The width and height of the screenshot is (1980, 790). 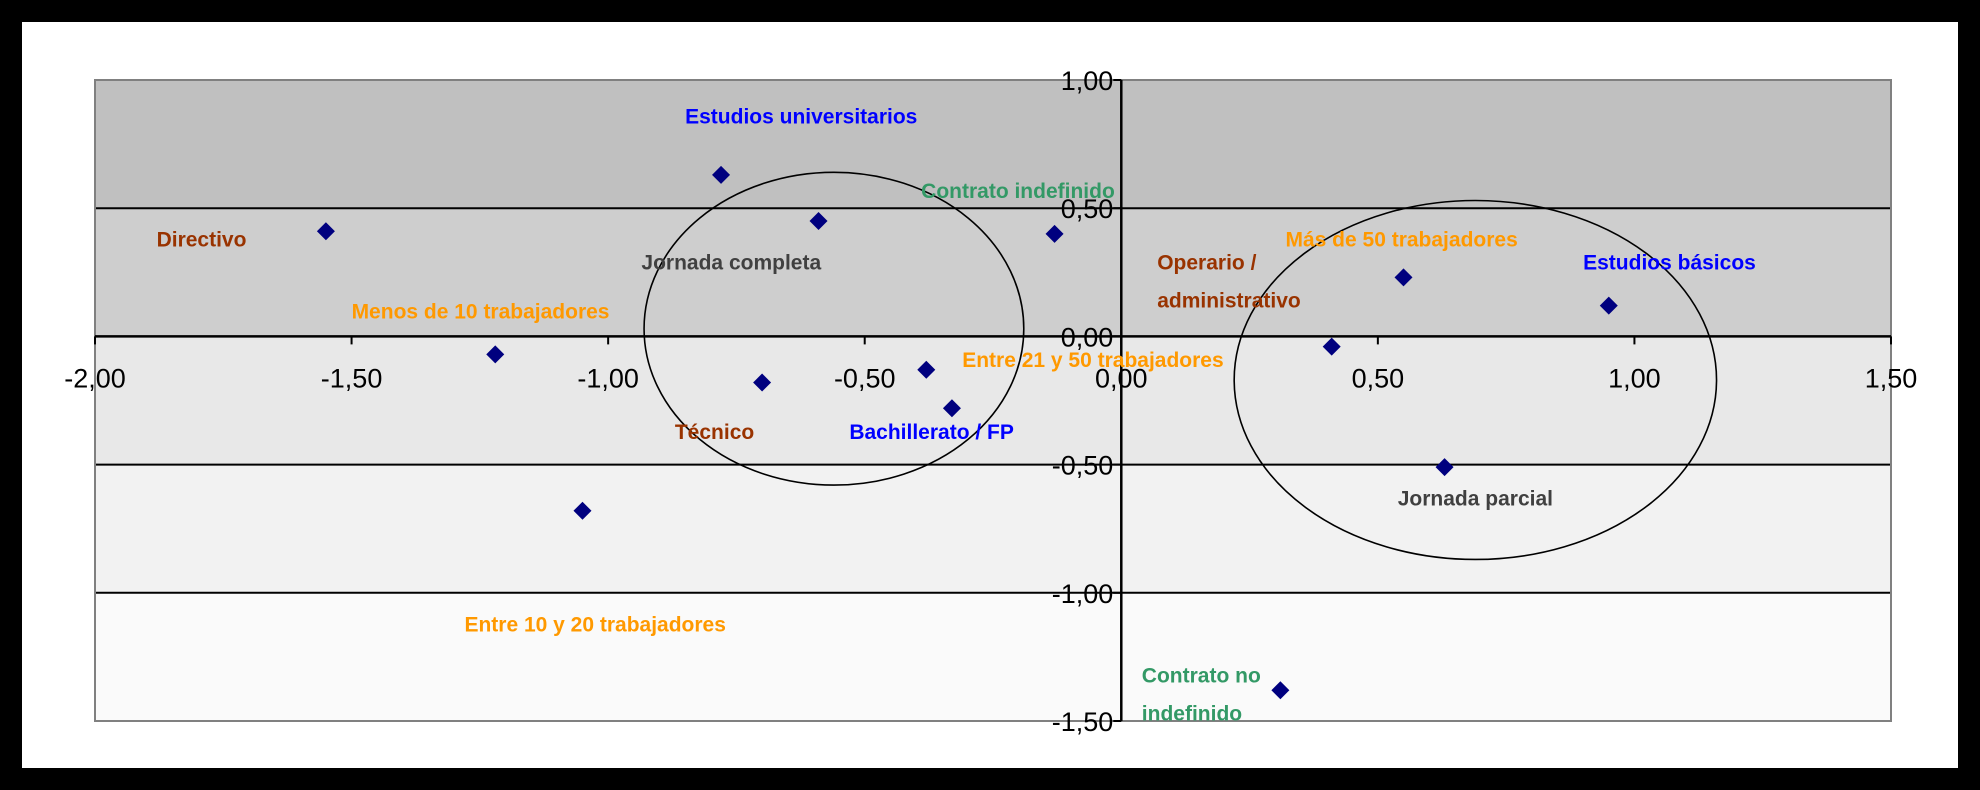 I want to click on point-label: Contrato no indefinido, so click(x=1201, y=695).